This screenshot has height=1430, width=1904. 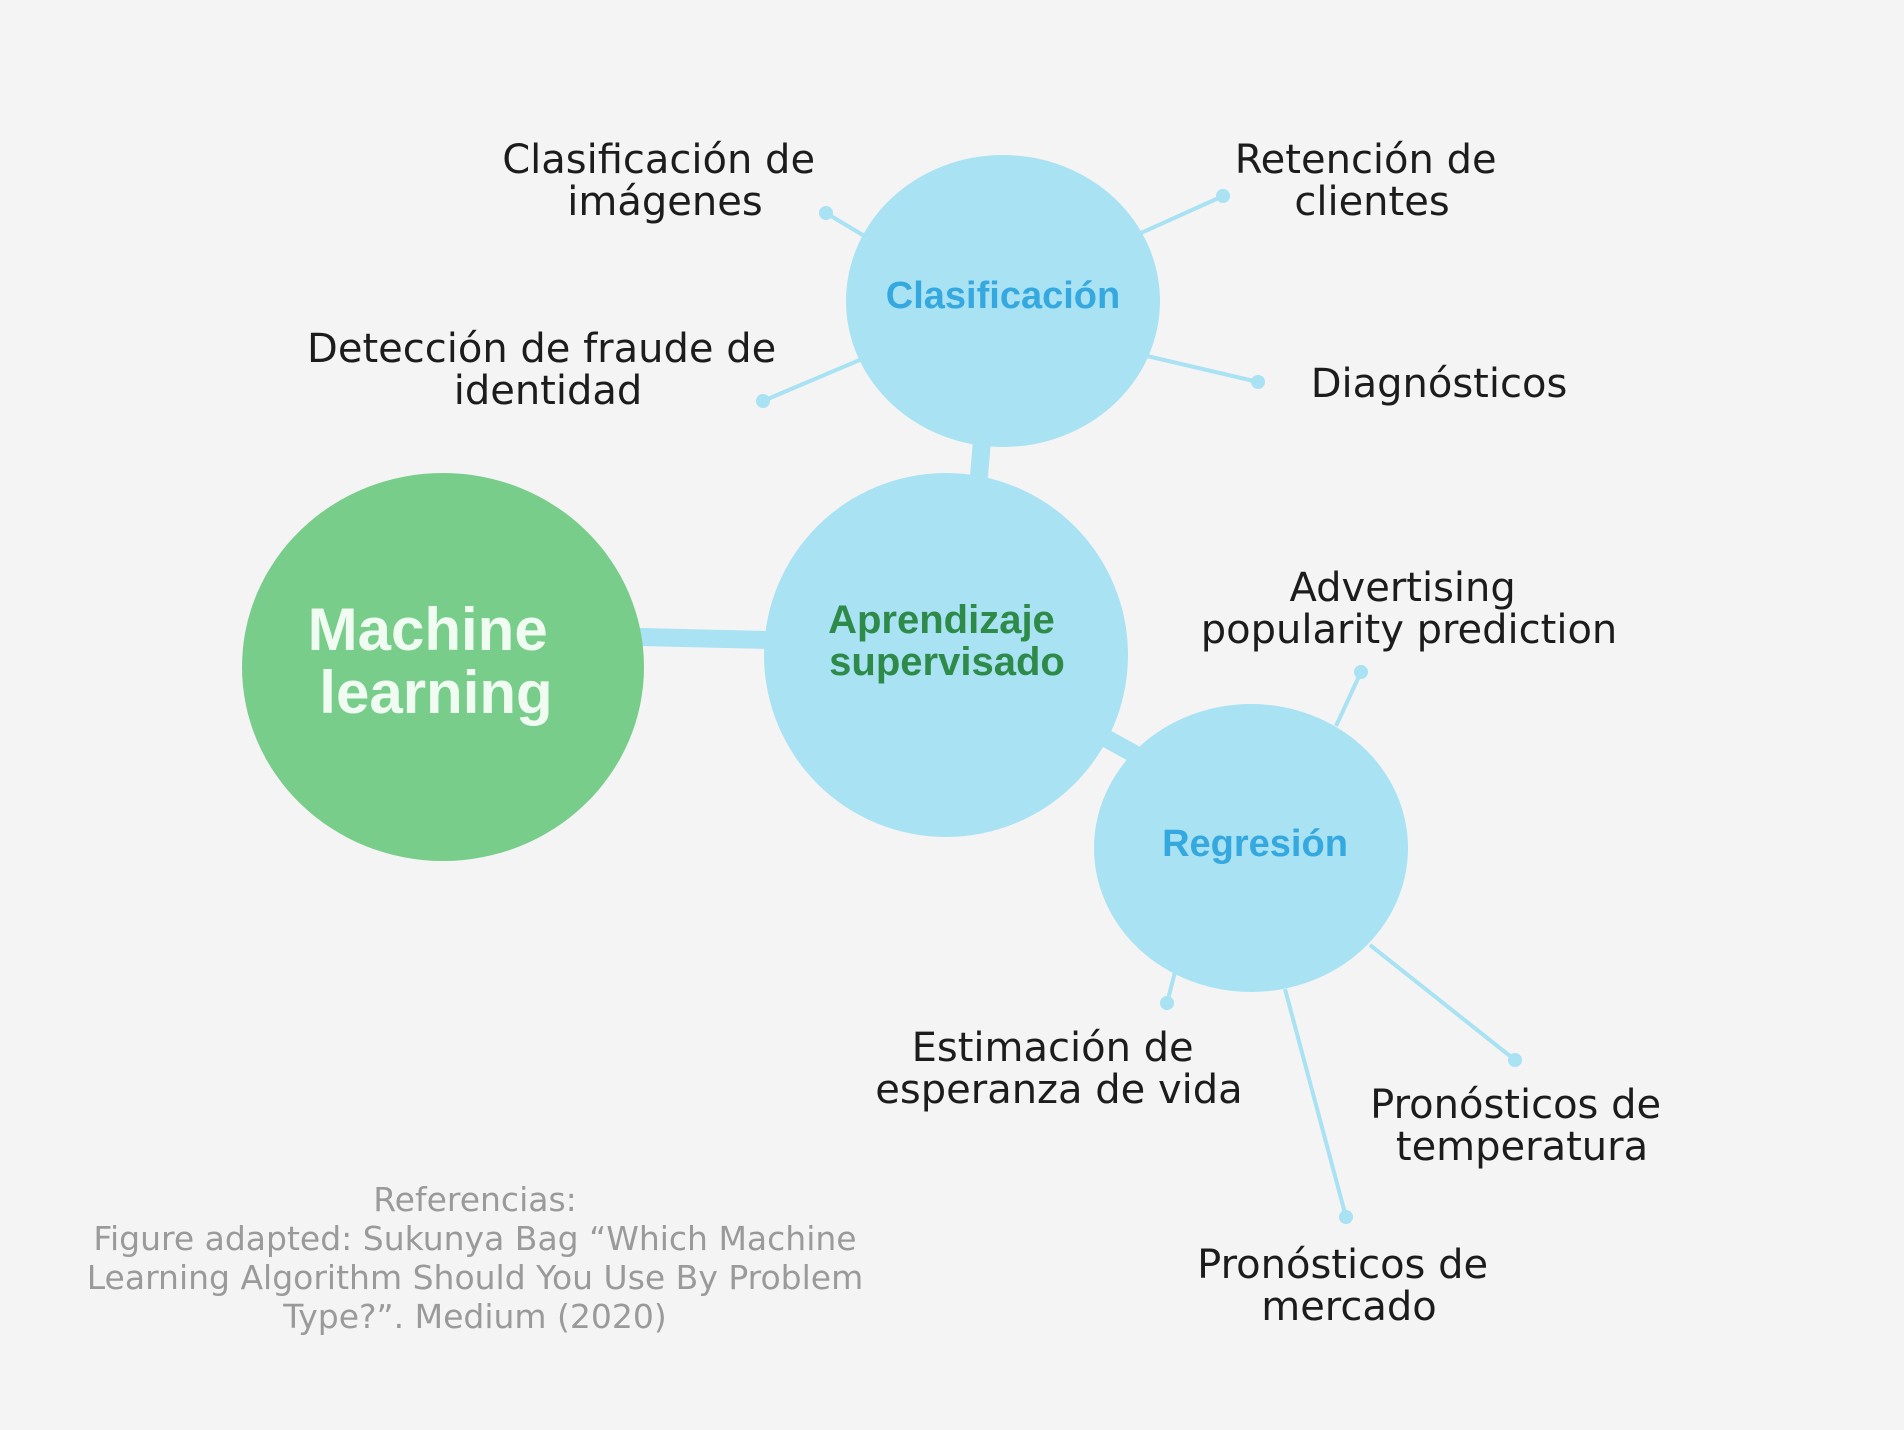 I want to click on leaf-customer-retention: Retención de clientes, so click(x=1372, y=181).